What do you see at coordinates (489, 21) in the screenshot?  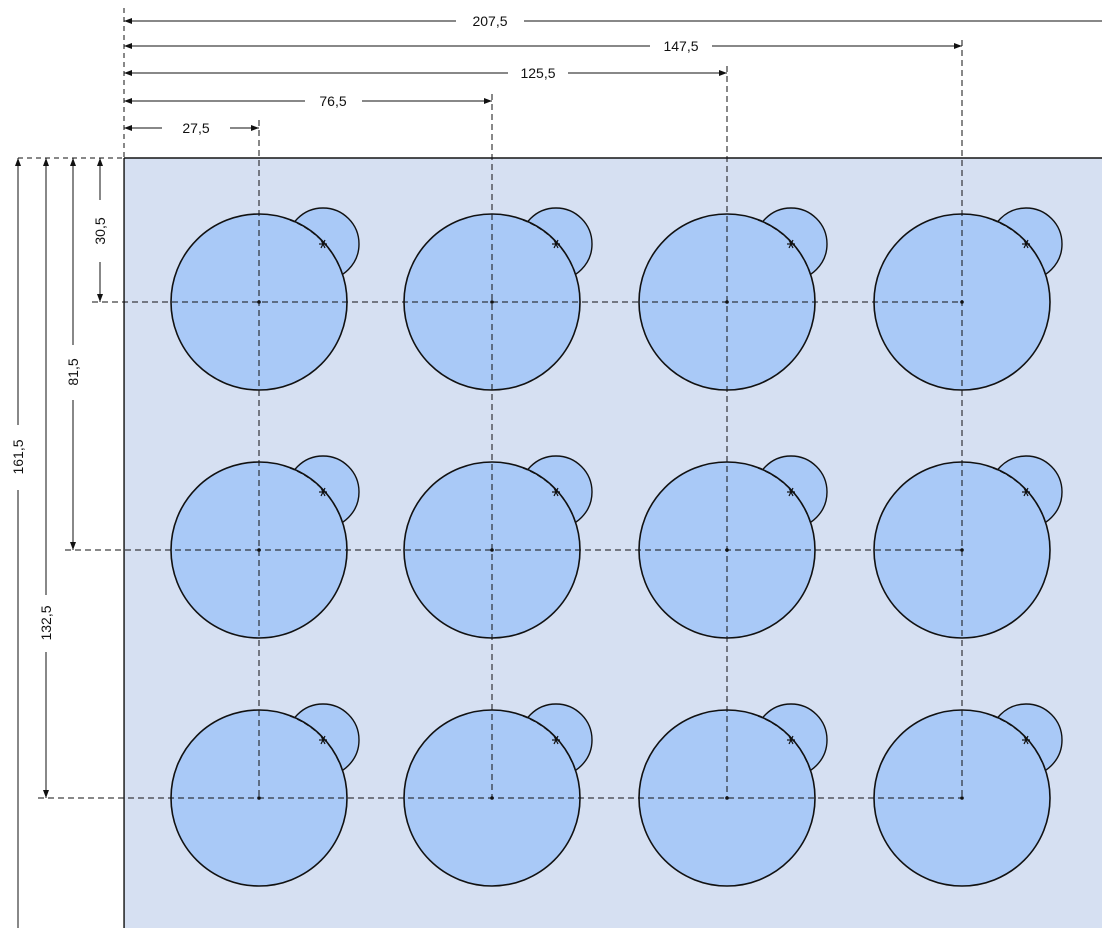 I see `dimension-label: 207,5` at bounding box center [489, 21].